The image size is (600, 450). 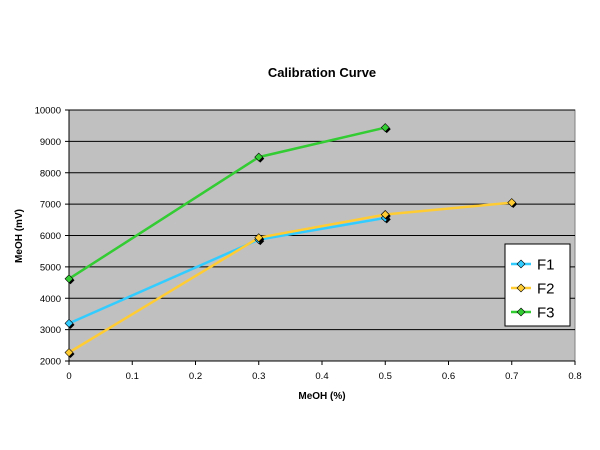 What do you see at coordinates (50, 205) in the screenshot?
I see `y-tick-label: 7000` at bounding box center [50, 205].